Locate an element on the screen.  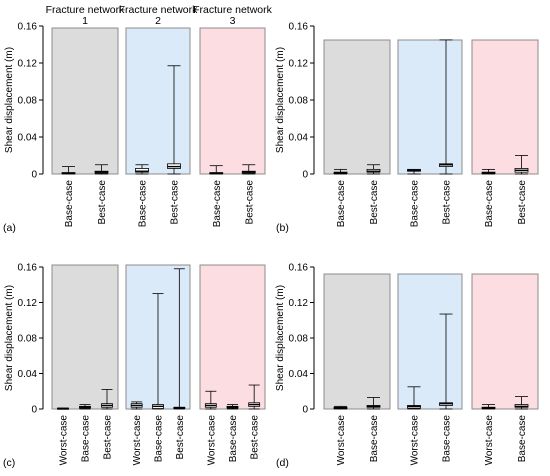
fracture-network-title-1: Fracture network 1 is located at coordinates (86, 15).